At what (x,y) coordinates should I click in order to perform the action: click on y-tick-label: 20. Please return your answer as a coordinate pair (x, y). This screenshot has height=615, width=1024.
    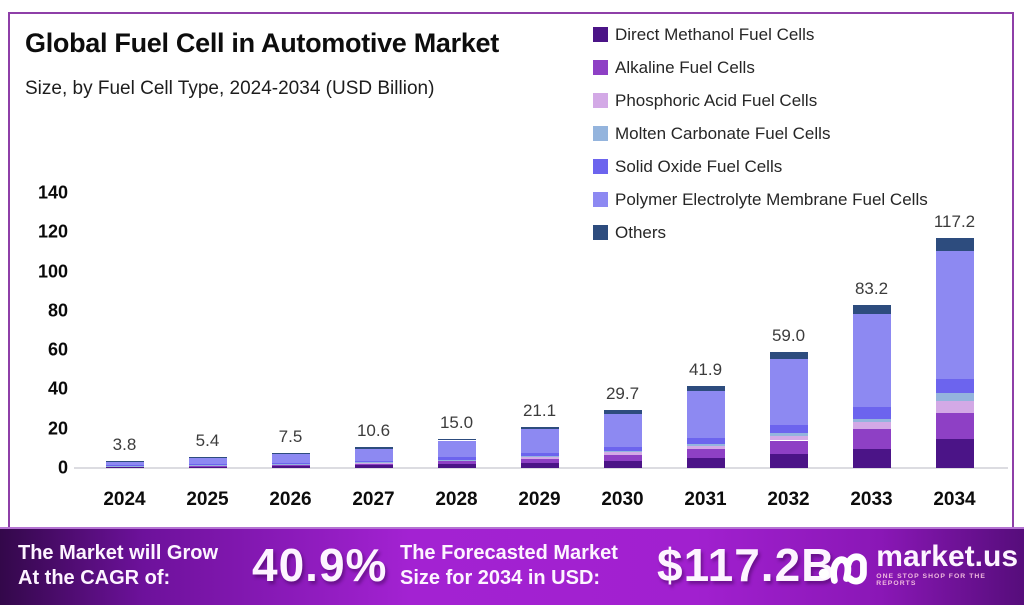
    Looking at the image, I should click on (57, 428).